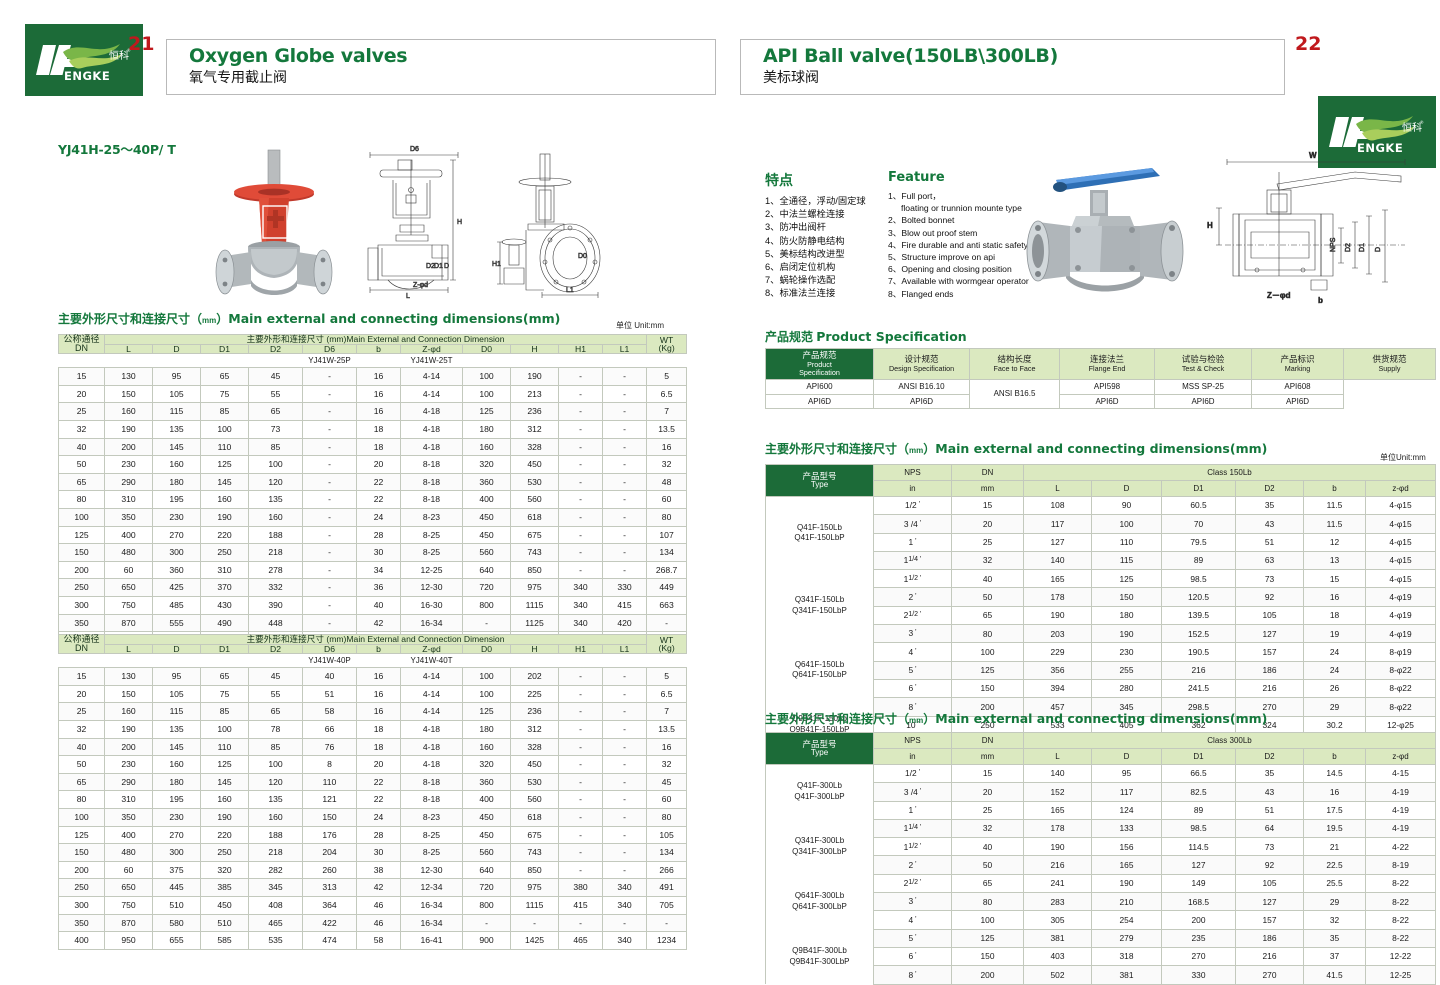 The image size is (1440, 985). What do you see at coordinates (958, 281) in the screenshot?
I see `feature-item: 7、Available with wormgear operator` at bounding box center [958, 281].